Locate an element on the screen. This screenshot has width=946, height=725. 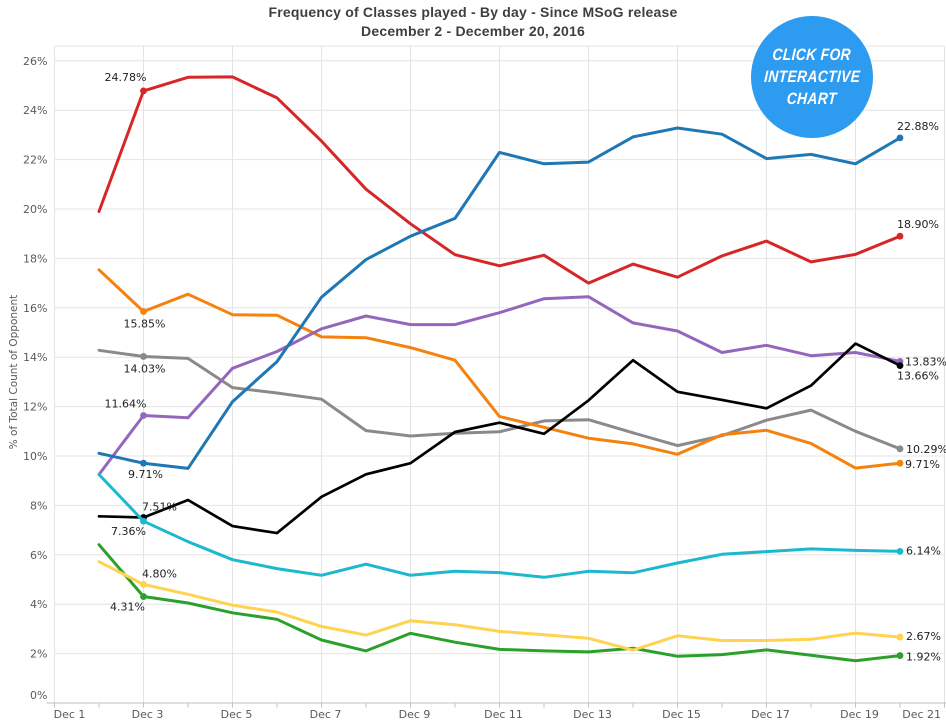
end-label-black: 13.66% is located at coordinates (918, 376).